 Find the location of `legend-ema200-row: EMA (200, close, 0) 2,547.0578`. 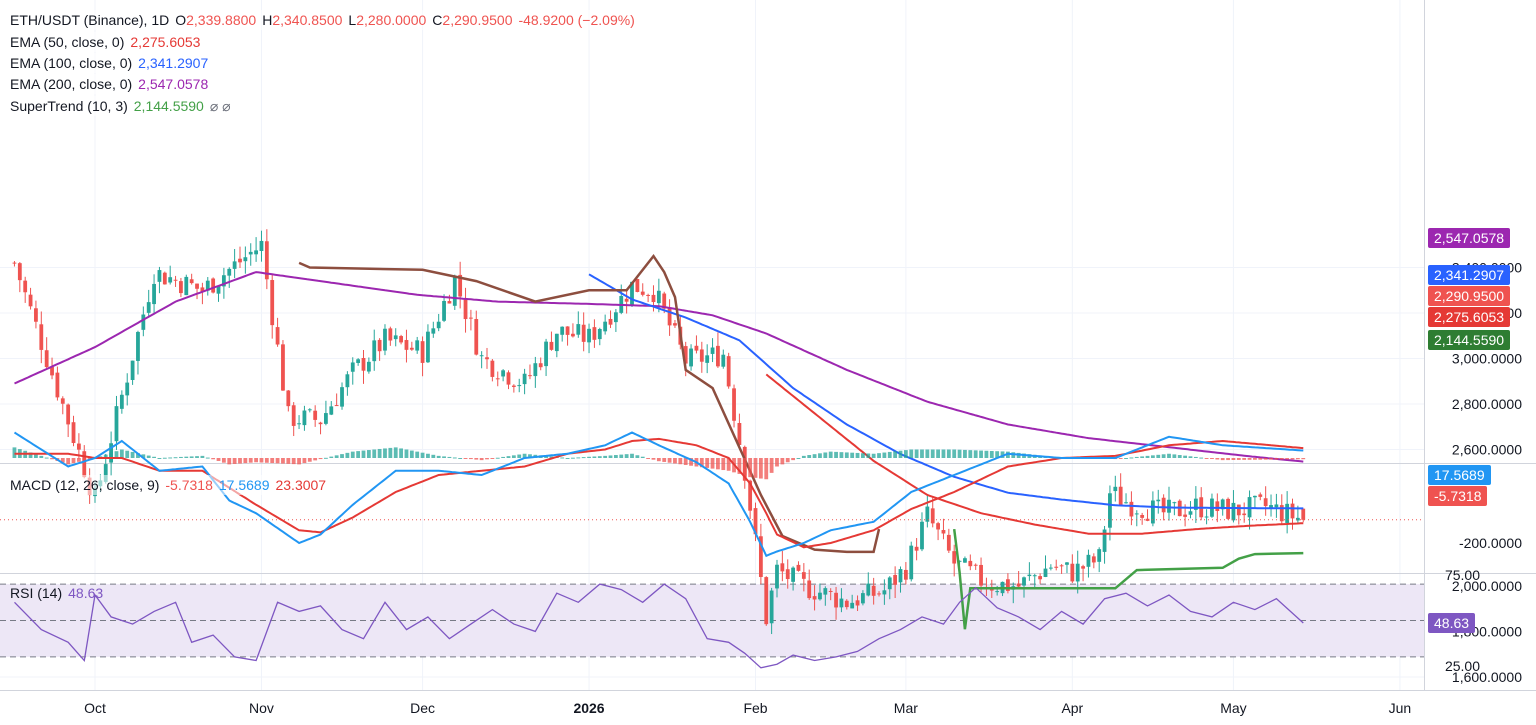

legend-ema200-row: EMA (200, close, 0) 2,547.0578 is located at coordinates (112, 84).